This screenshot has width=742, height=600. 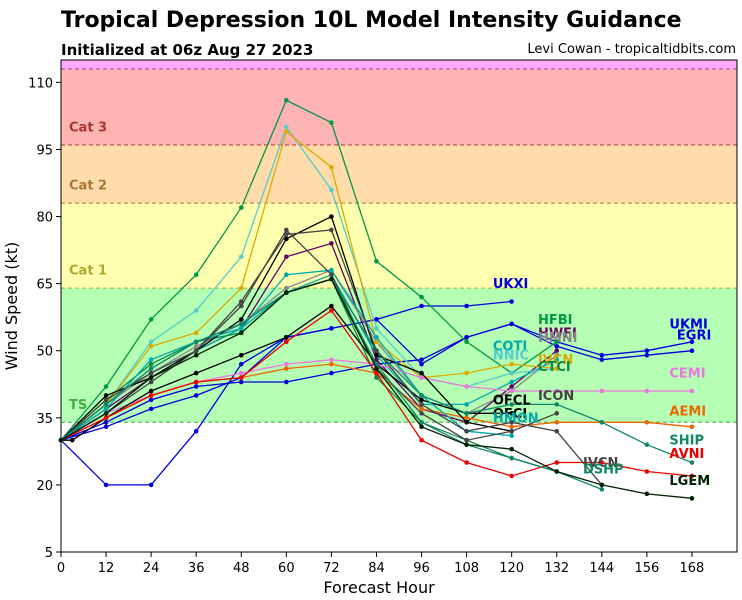 What do you see at coordinates (511, 568) in the screenshot?
I see `x-tick-label: 120` at bounding box center [511, 568].